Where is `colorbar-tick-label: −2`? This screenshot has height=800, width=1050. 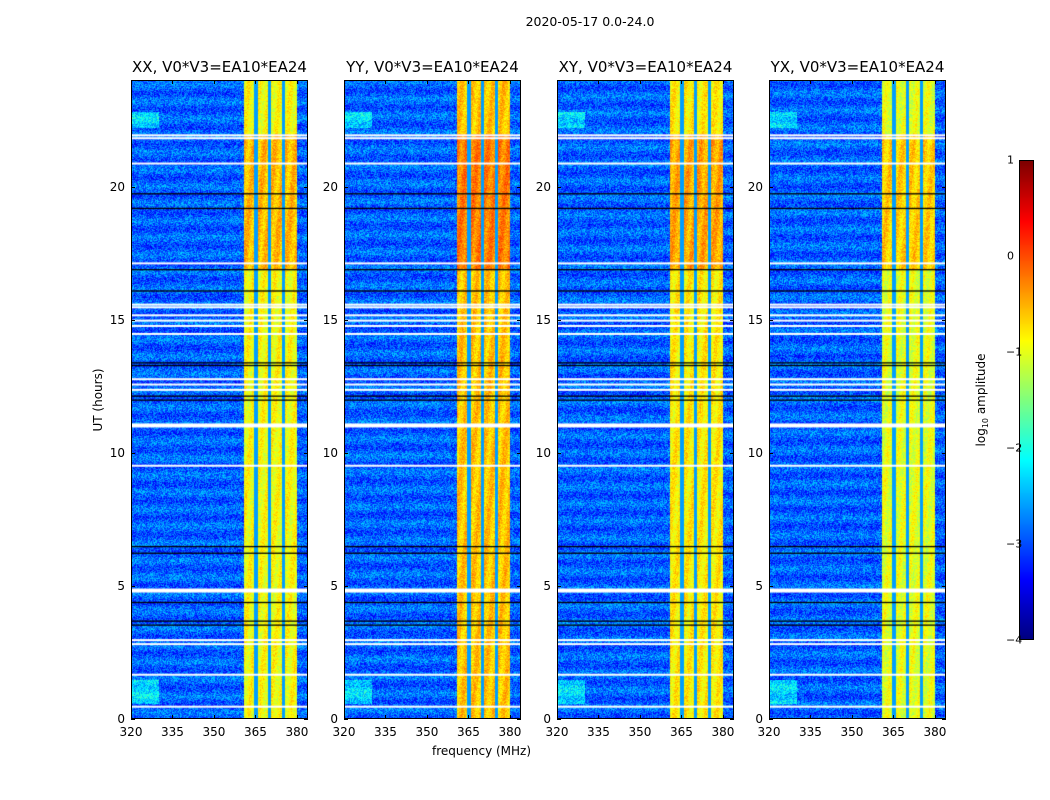
colorbar-tick-label: −2 is located at coordinates (1014, 448).